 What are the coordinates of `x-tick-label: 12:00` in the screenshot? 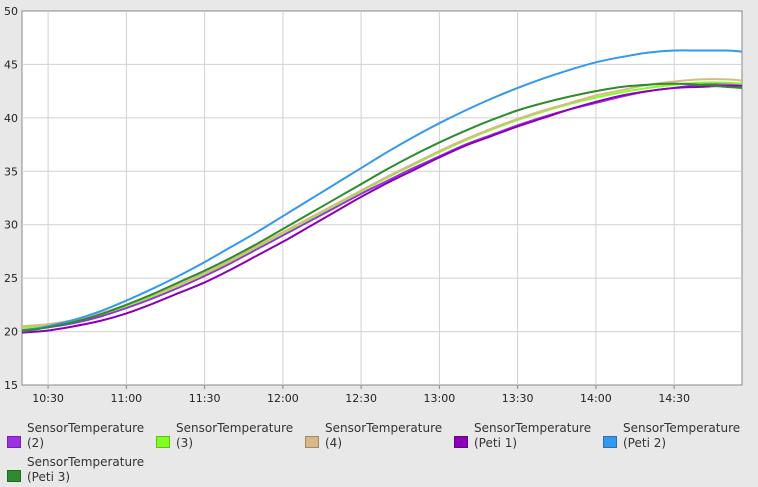 It's located at (283, 398).